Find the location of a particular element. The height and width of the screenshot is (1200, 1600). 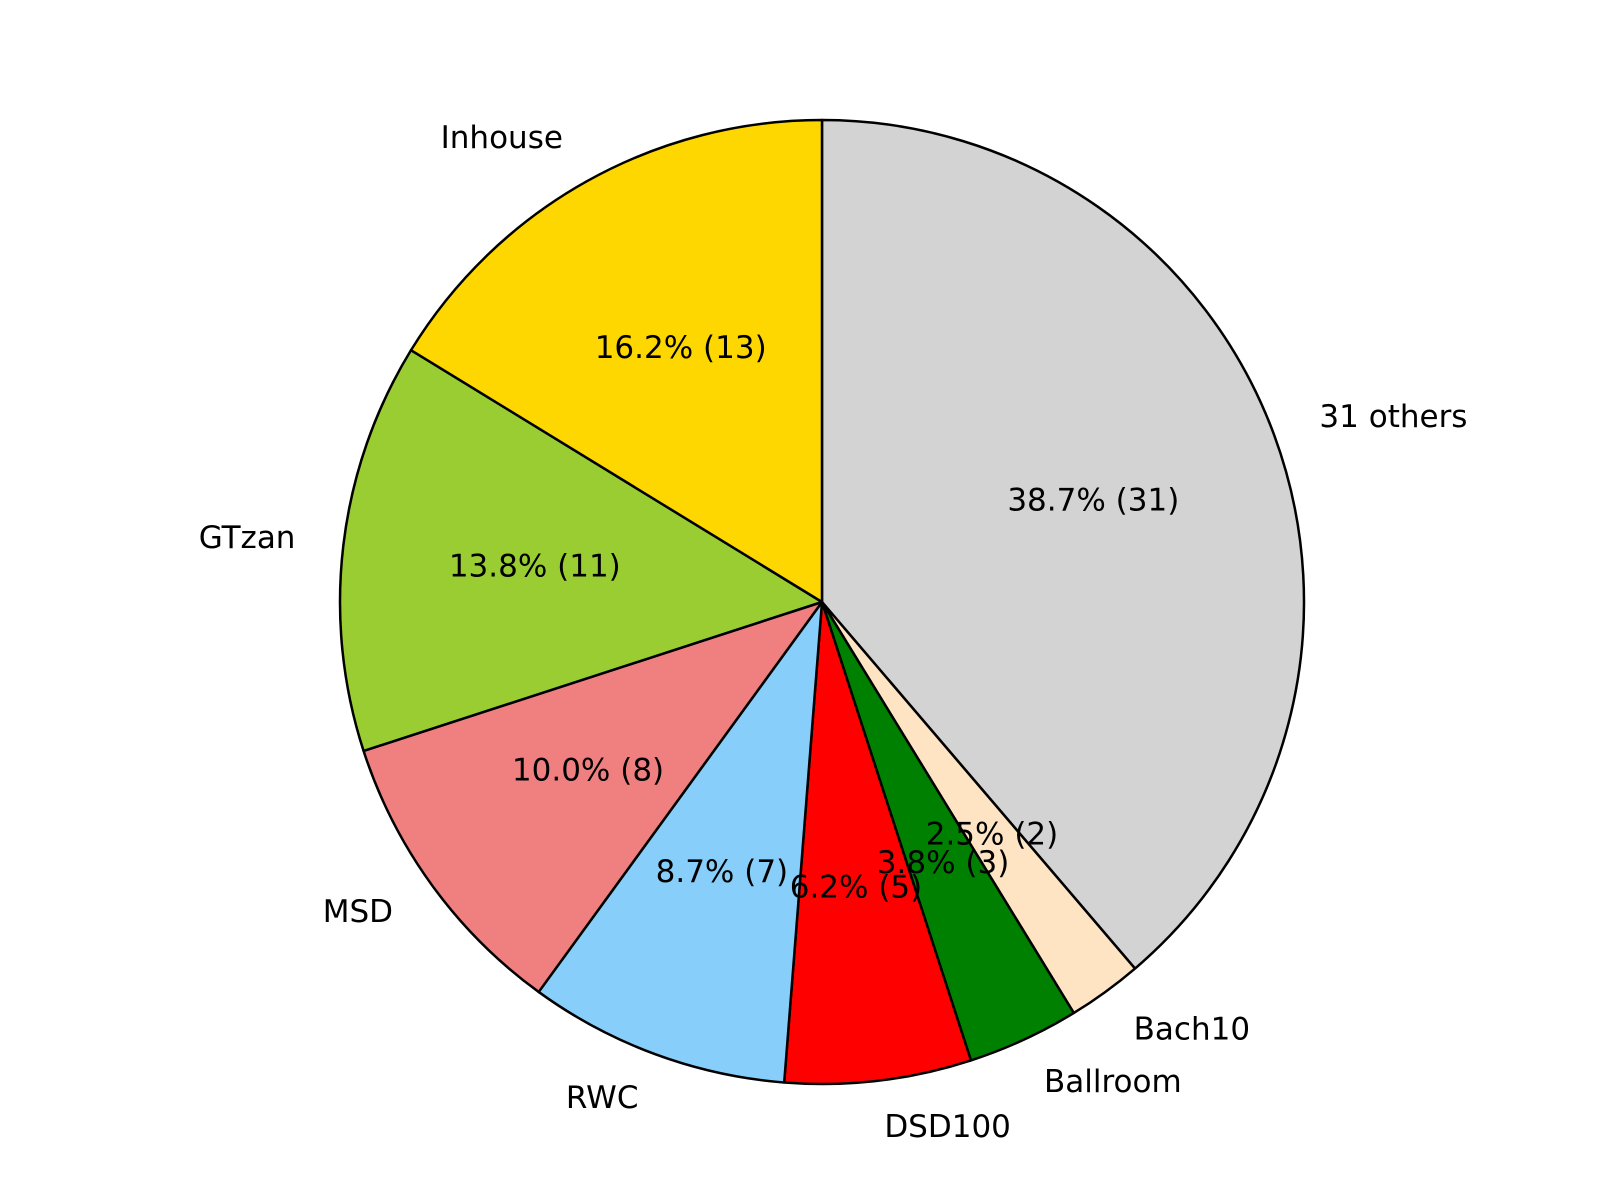

slice-label: GTzan is located at coordinates (247, 538).